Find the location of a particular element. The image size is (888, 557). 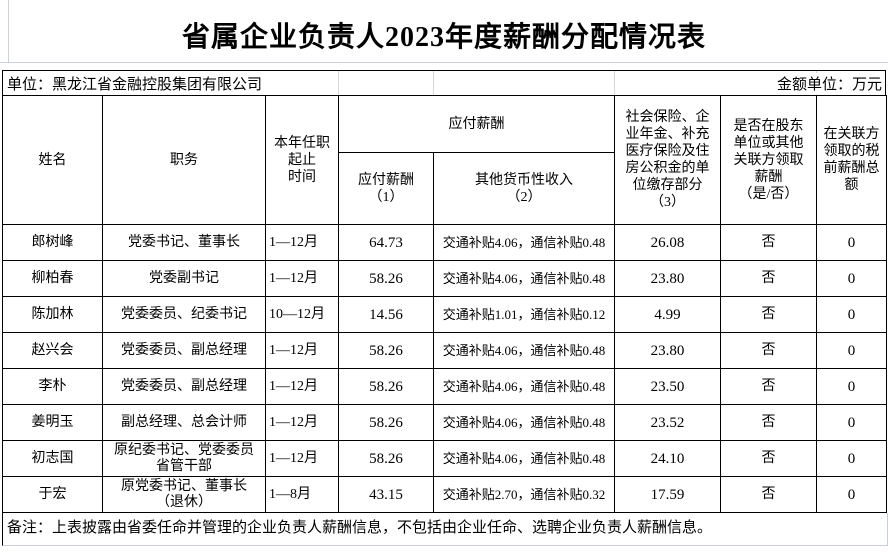

cell-social-insurance: 26.08 is located at coordinates (667, 242).